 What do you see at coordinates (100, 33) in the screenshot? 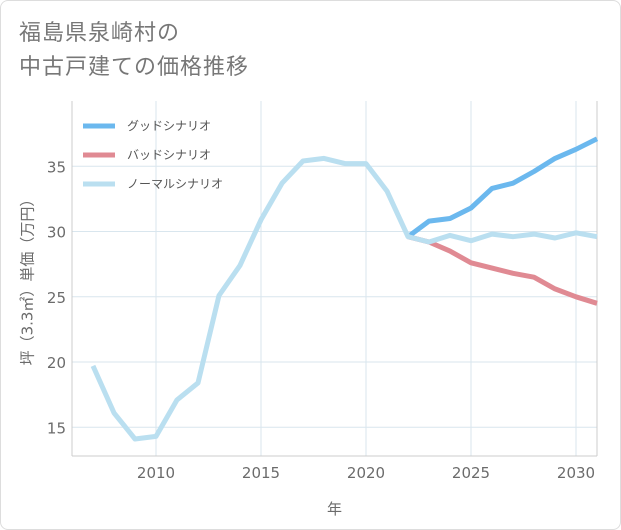
I see `chart-title-line-1: 福島県泉崎村の` at bounding box center [100, 33].